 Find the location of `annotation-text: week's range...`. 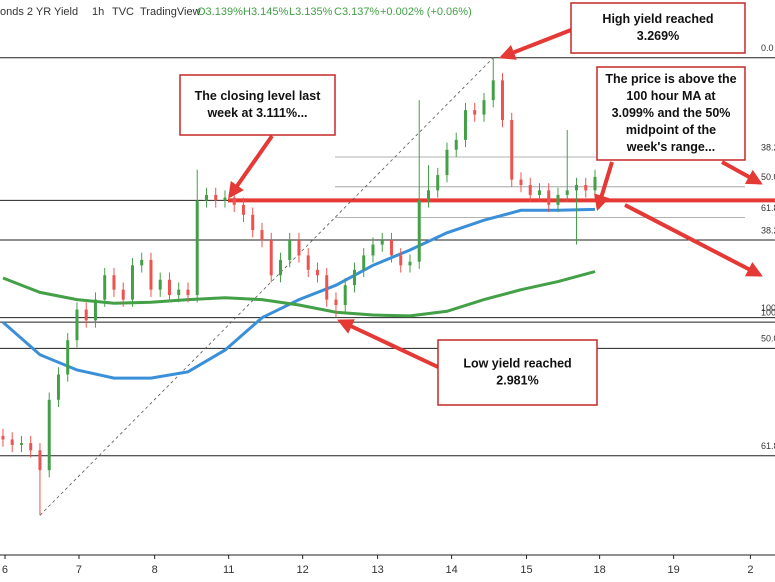

annotation-text: week's range... is located at coordinates (670, 147).